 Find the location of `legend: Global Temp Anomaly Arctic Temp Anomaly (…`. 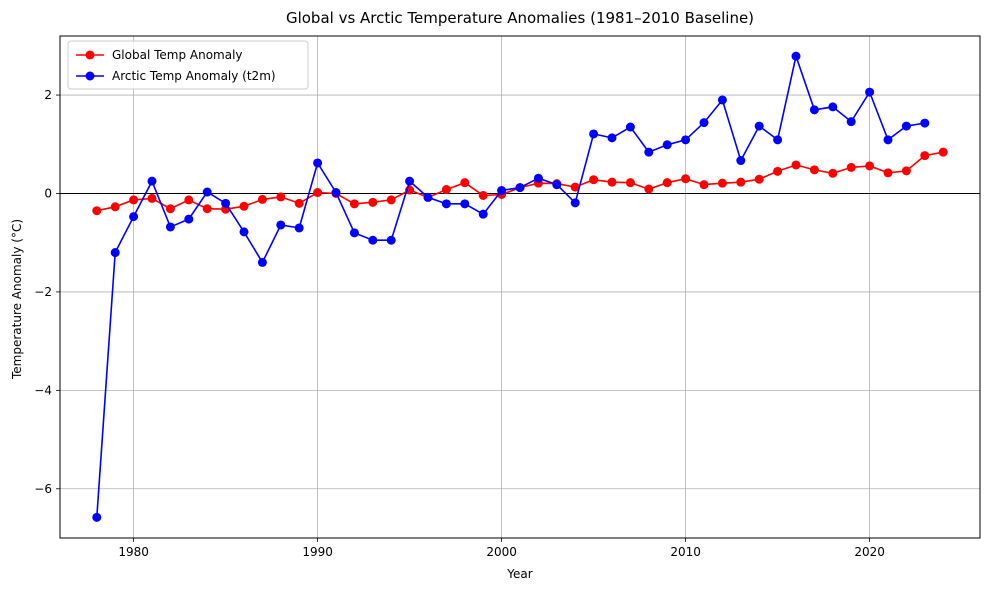

legend: Global Temp Anomaly Arctic Temp Anomaly (… is located at coordinates (188, 65).